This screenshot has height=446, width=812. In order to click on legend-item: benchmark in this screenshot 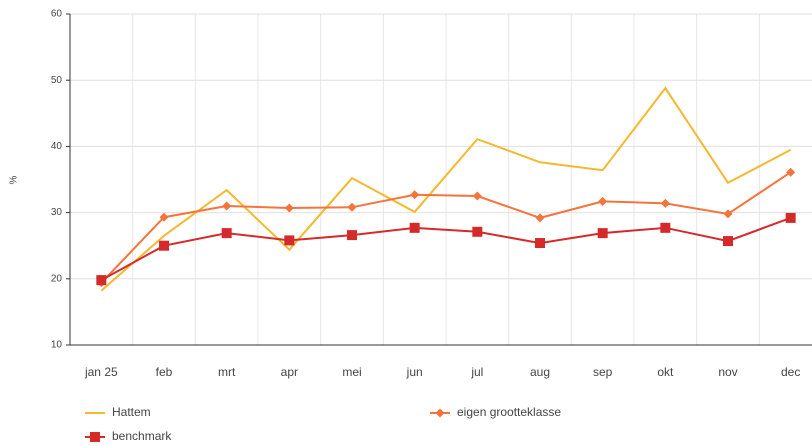, I will do `click(128, 436)`.